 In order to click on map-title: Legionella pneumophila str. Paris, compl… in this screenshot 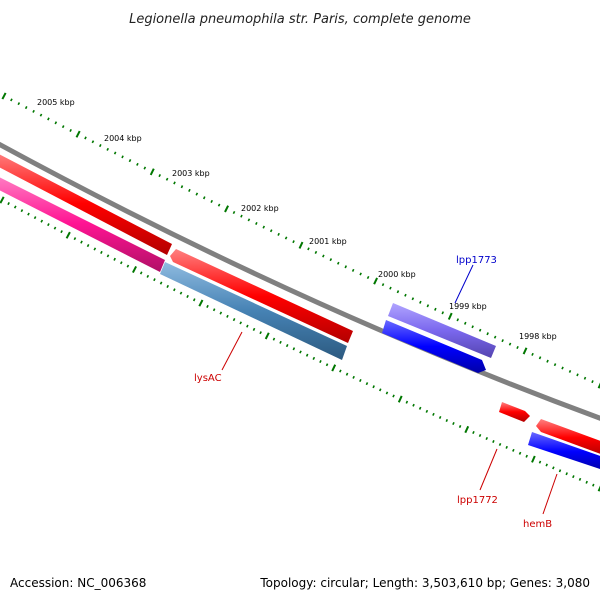, I will do `click(300, 19)`.